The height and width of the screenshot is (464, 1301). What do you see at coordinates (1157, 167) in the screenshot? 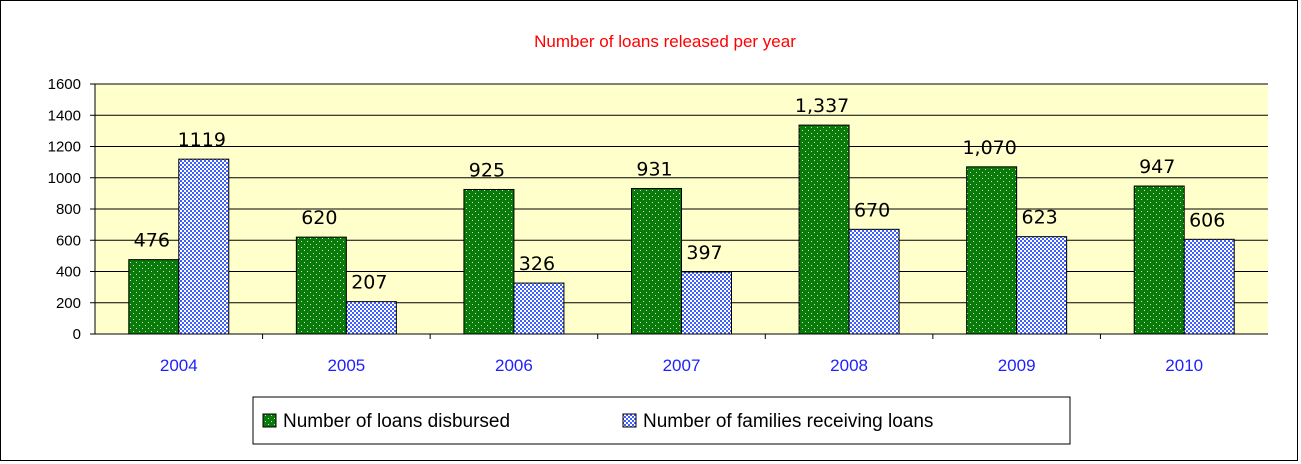
I see `data-label: 947` at bounding box center [1157, 167].